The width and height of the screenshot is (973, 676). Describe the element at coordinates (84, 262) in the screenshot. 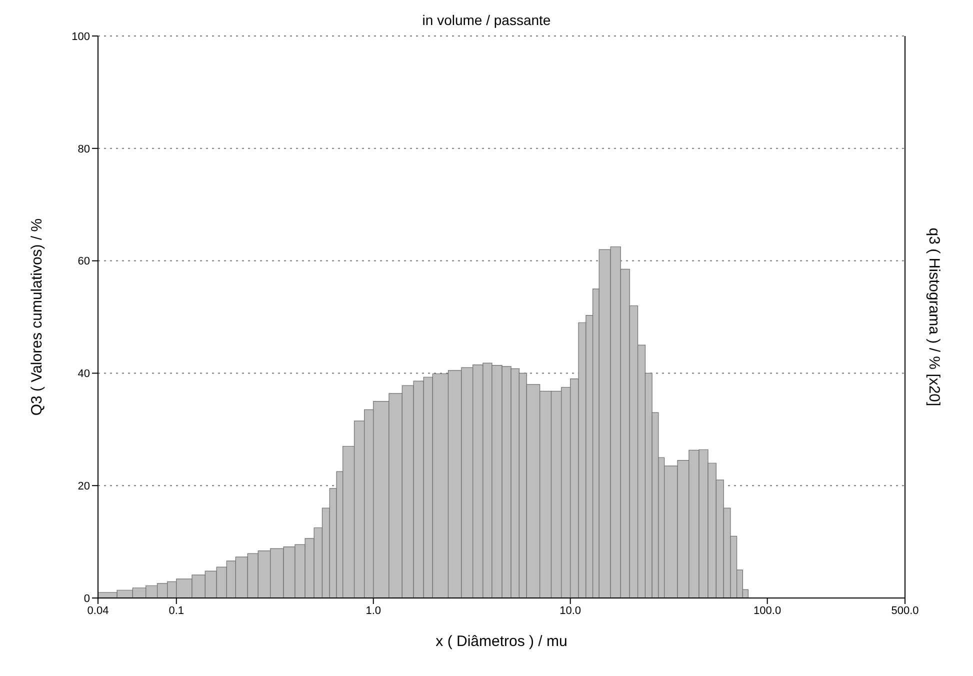

I see `y-tick-label: 60` at that location.